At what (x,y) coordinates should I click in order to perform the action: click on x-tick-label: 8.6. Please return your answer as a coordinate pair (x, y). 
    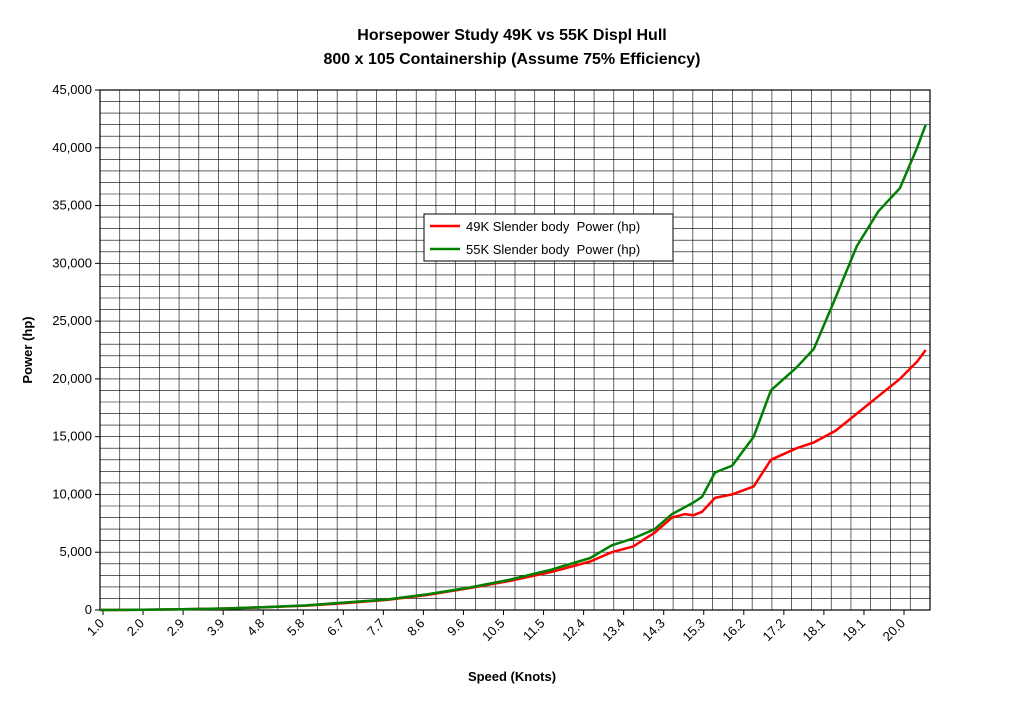
    Looking at the image, I should click on (415, 627).